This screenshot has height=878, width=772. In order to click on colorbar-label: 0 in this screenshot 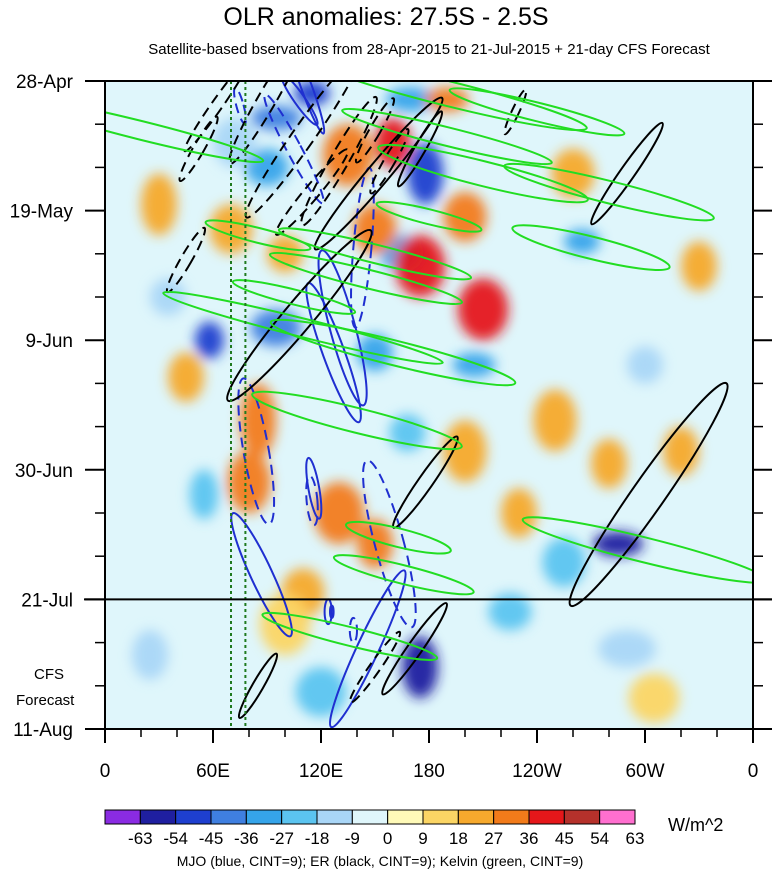, I will do `click(387, 838)`.